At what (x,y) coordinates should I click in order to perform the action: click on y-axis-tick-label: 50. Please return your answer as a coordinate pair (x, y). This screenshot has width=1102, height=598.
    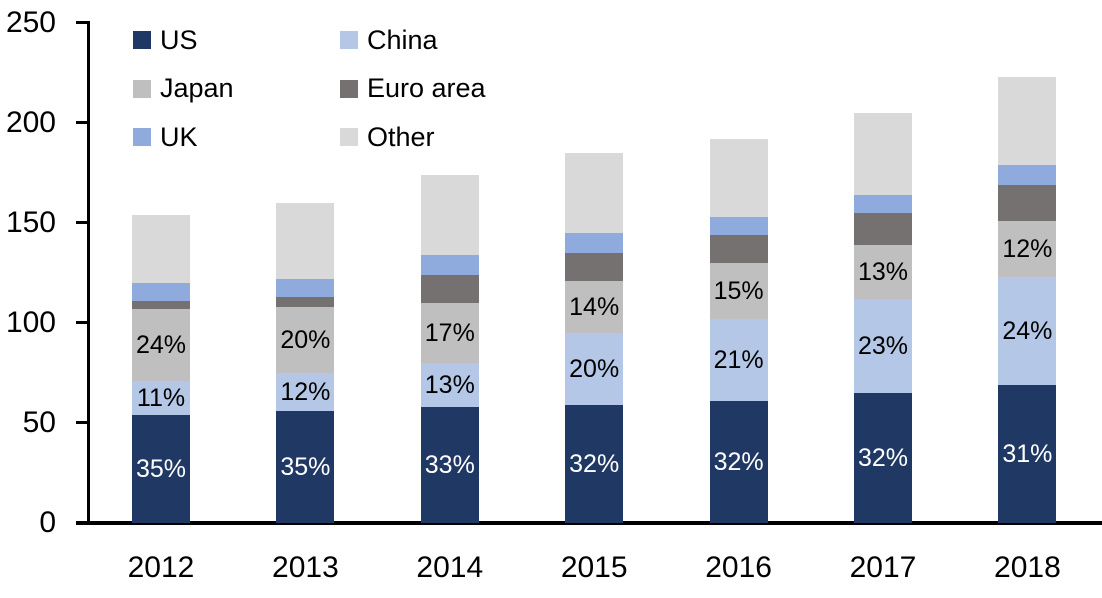
    Looking at the image, I should click on (39, 422).